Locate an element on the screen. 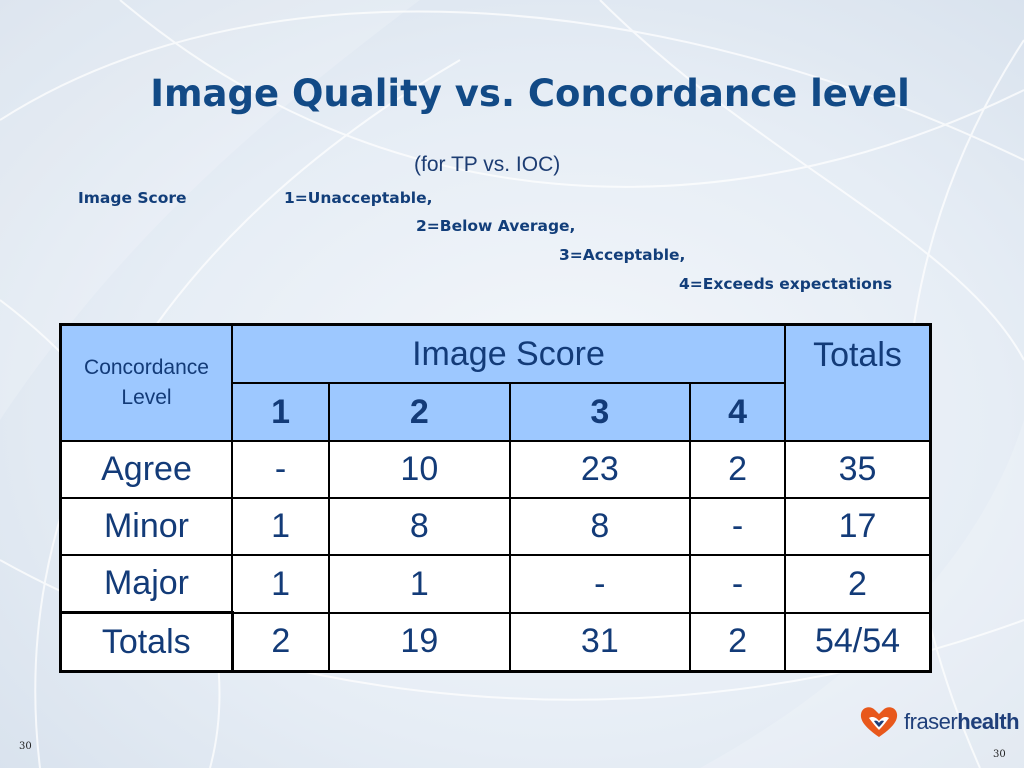 This screenshot has width=1024, height=768. row-label: Agree is located at coordinates (146, 469).